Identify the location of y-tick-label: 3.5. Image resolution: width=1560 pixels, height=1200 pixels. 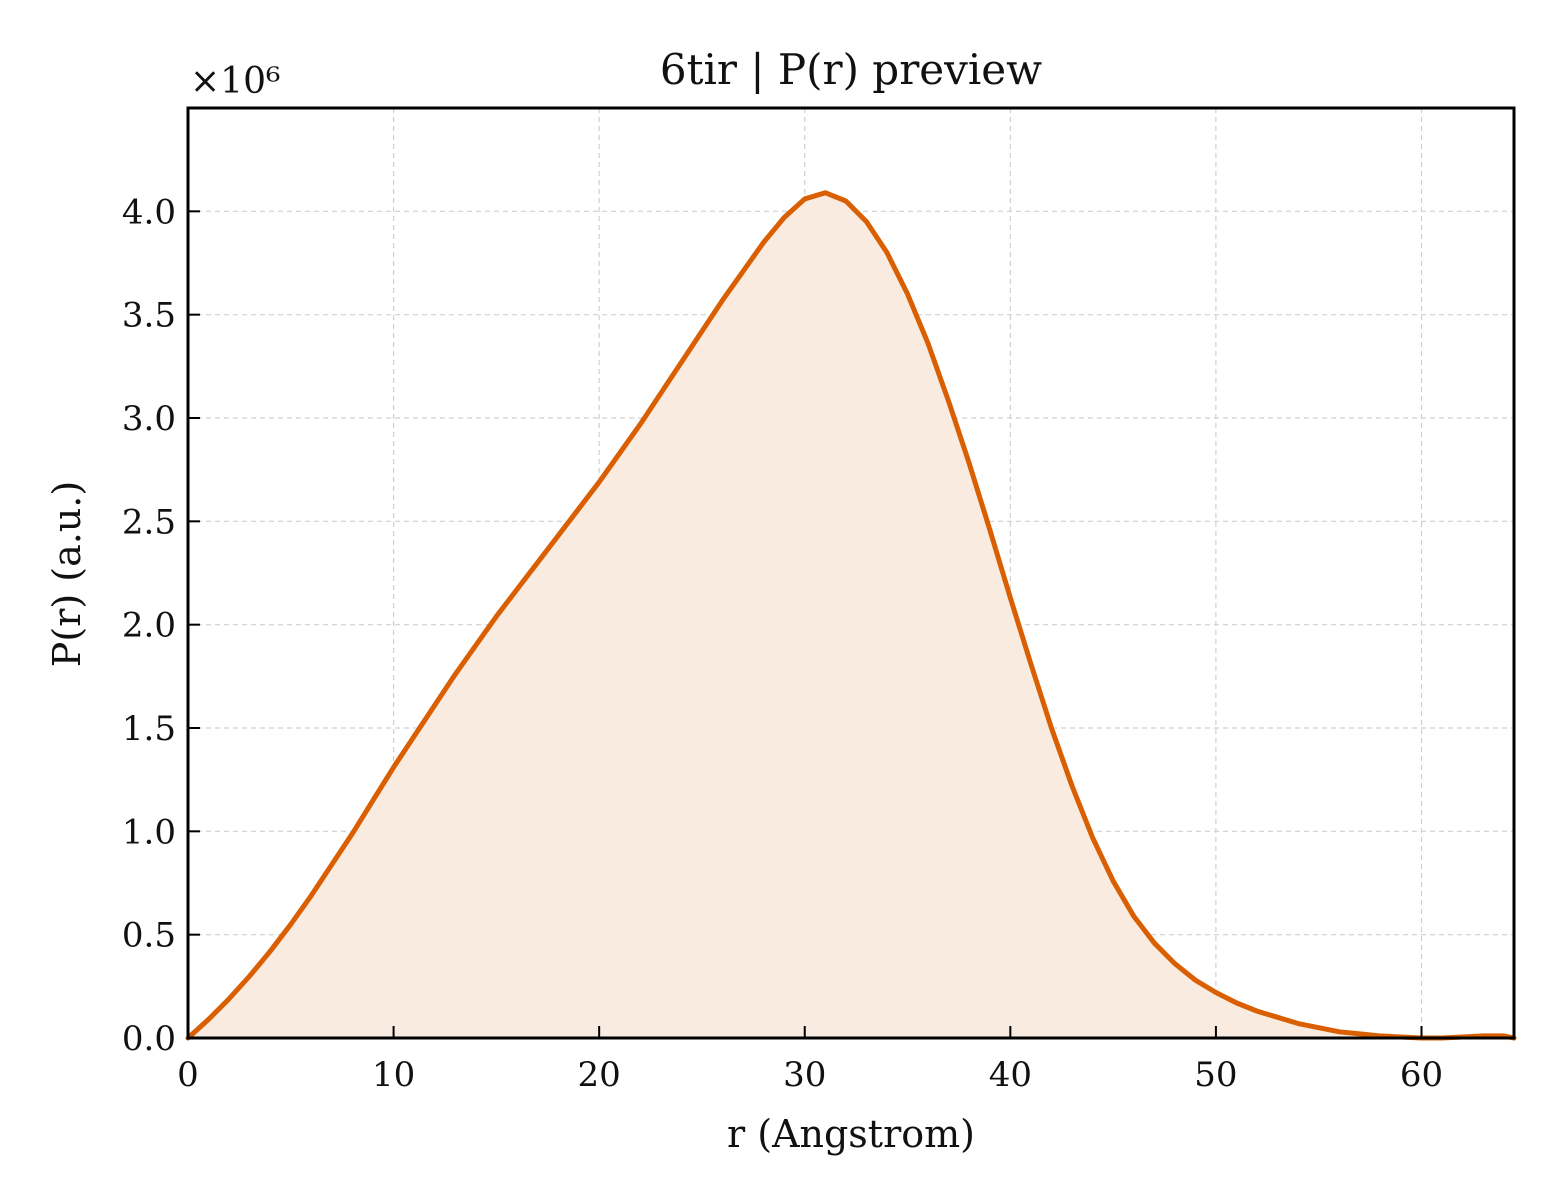
(149, 316).